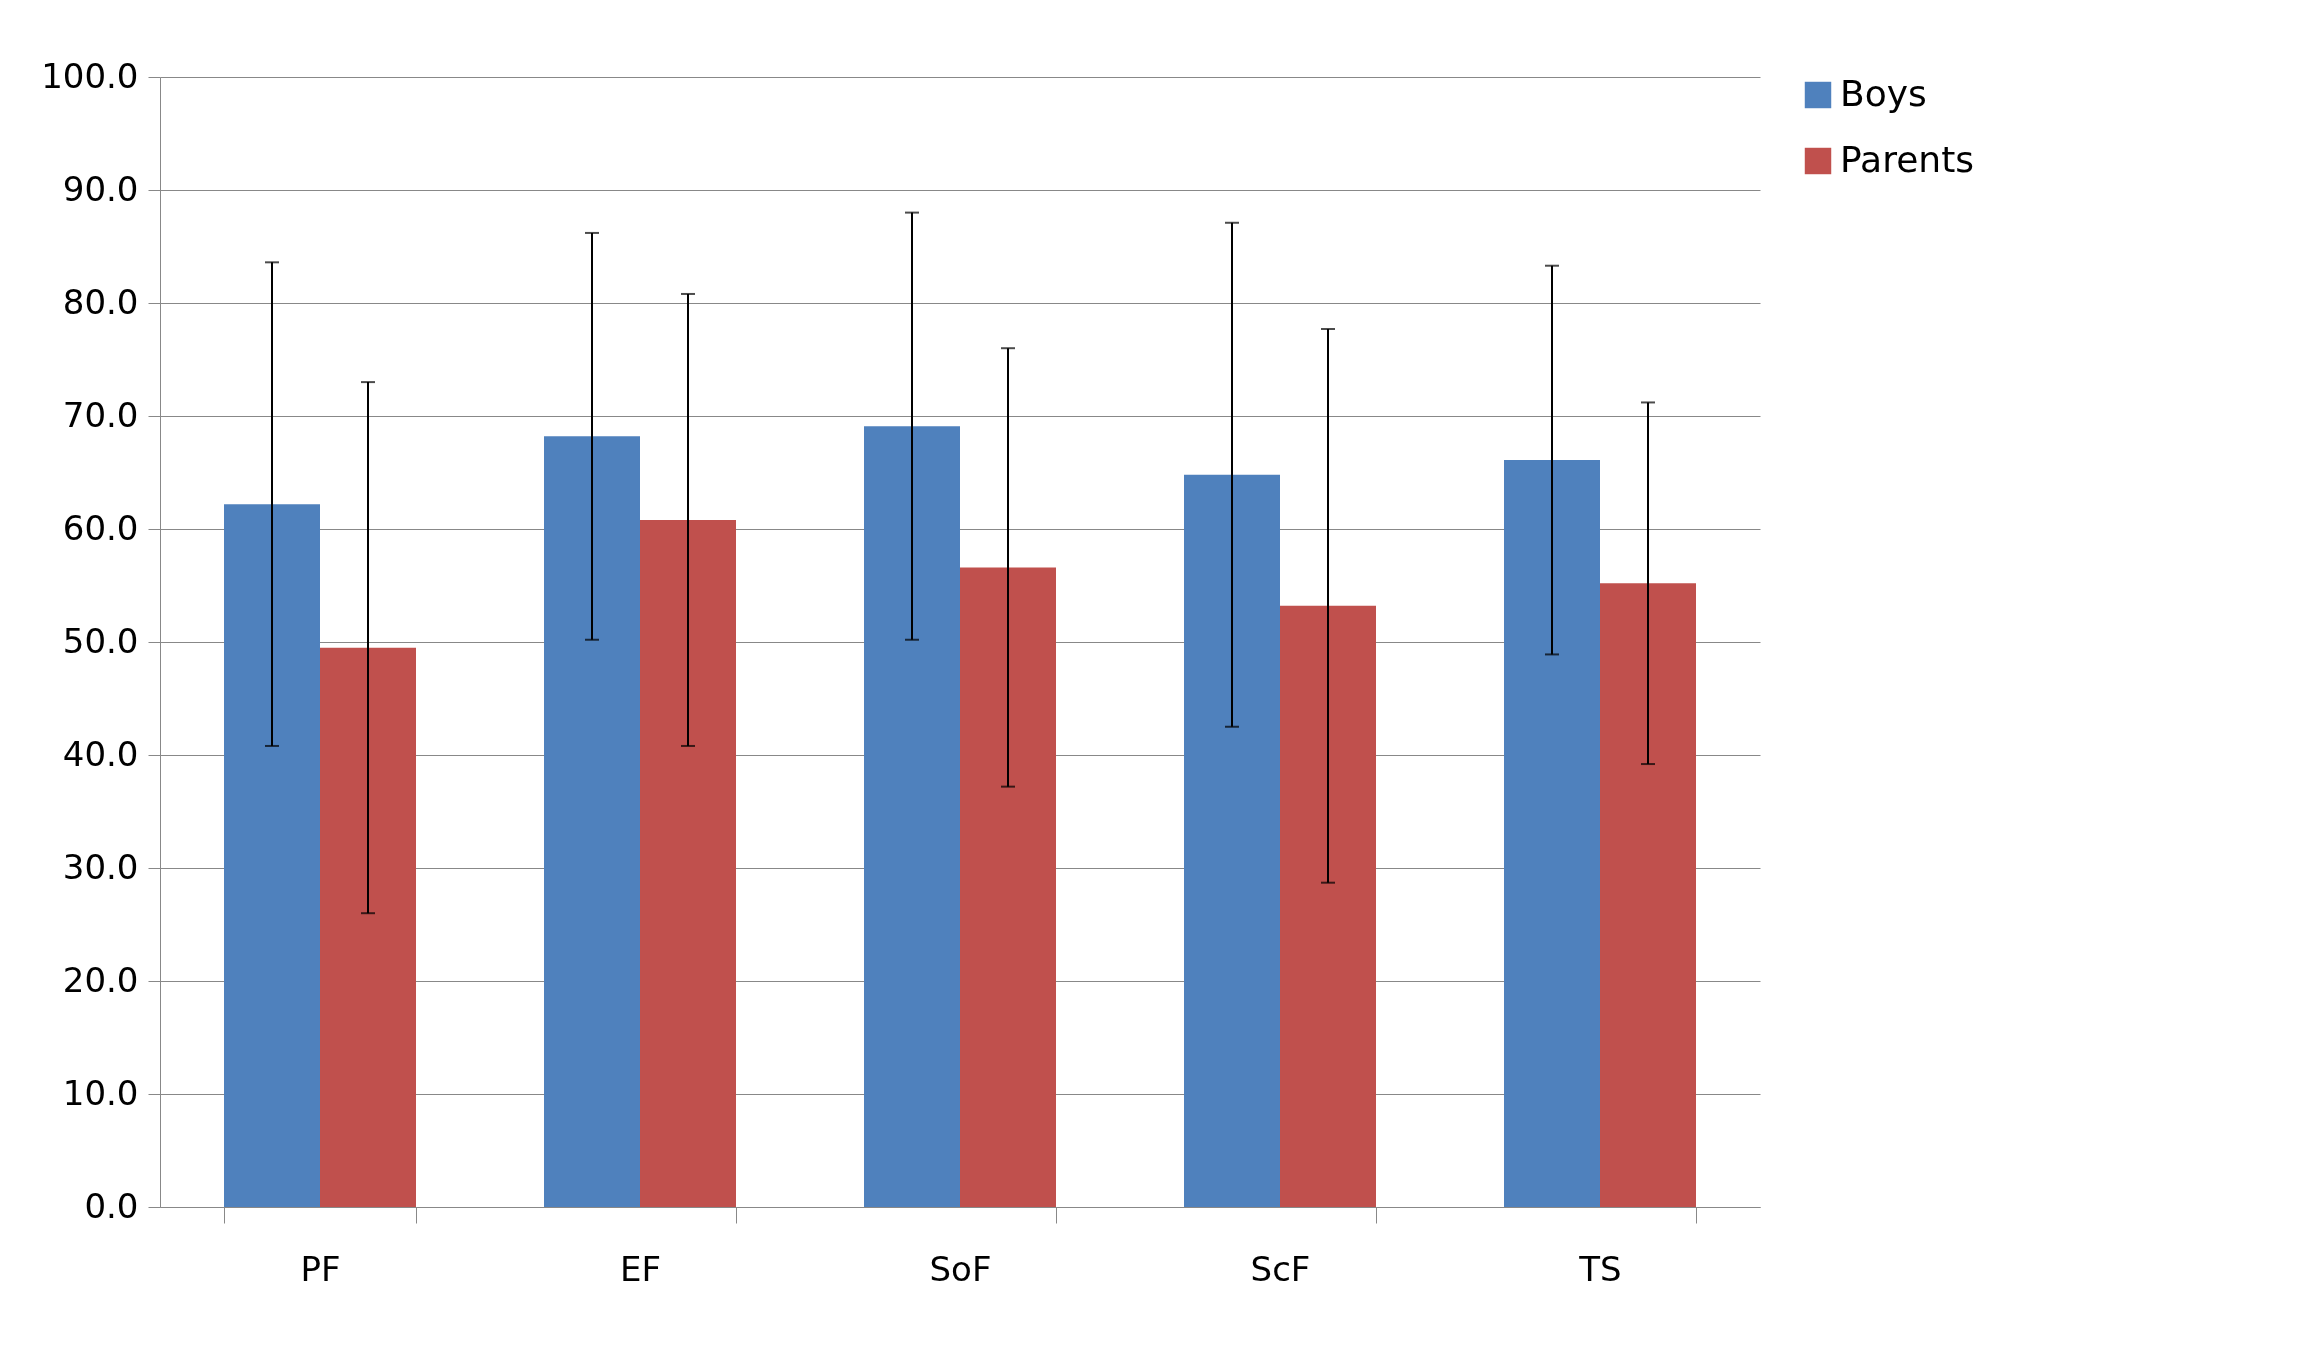  Describe the element at coordinates (100, 1092) in the screenshot. I see `y-tick-label: 10.0` at that location.